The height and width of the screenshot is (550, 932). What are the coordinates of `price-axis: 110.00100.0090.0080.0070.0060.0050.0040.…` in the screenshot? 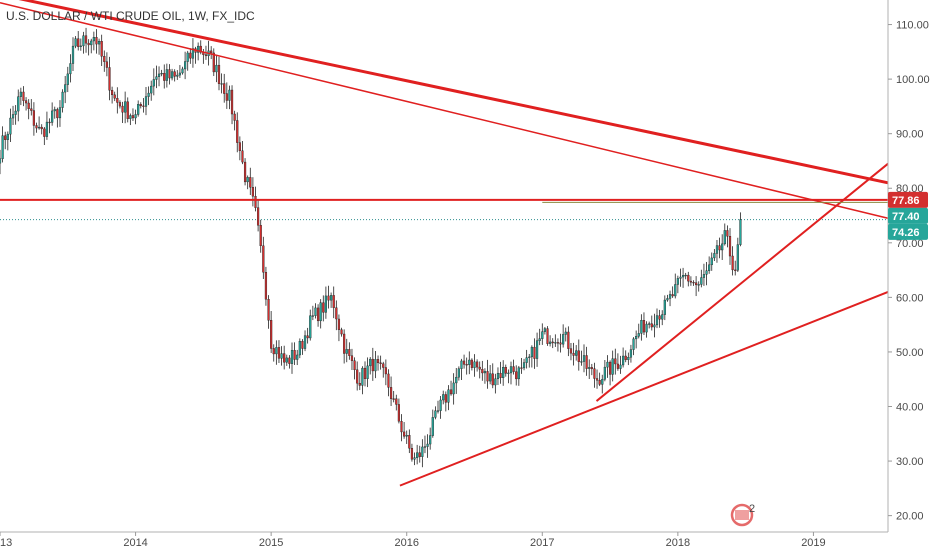 It's located at (909, 271).